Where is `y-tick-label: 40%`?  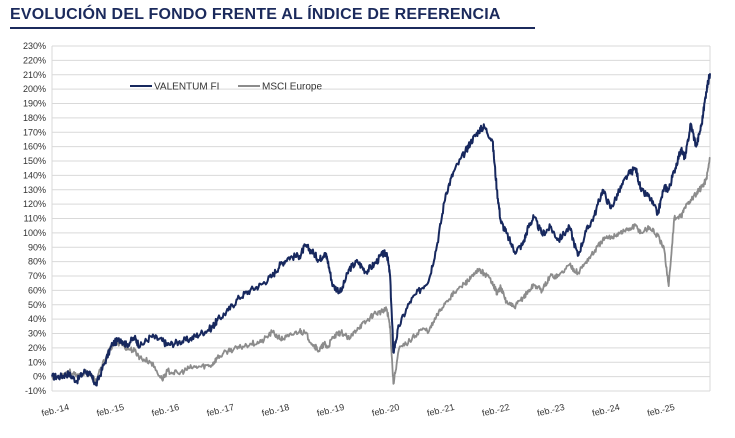
y-tick-label: 40% is located at coordinates (37, 319).